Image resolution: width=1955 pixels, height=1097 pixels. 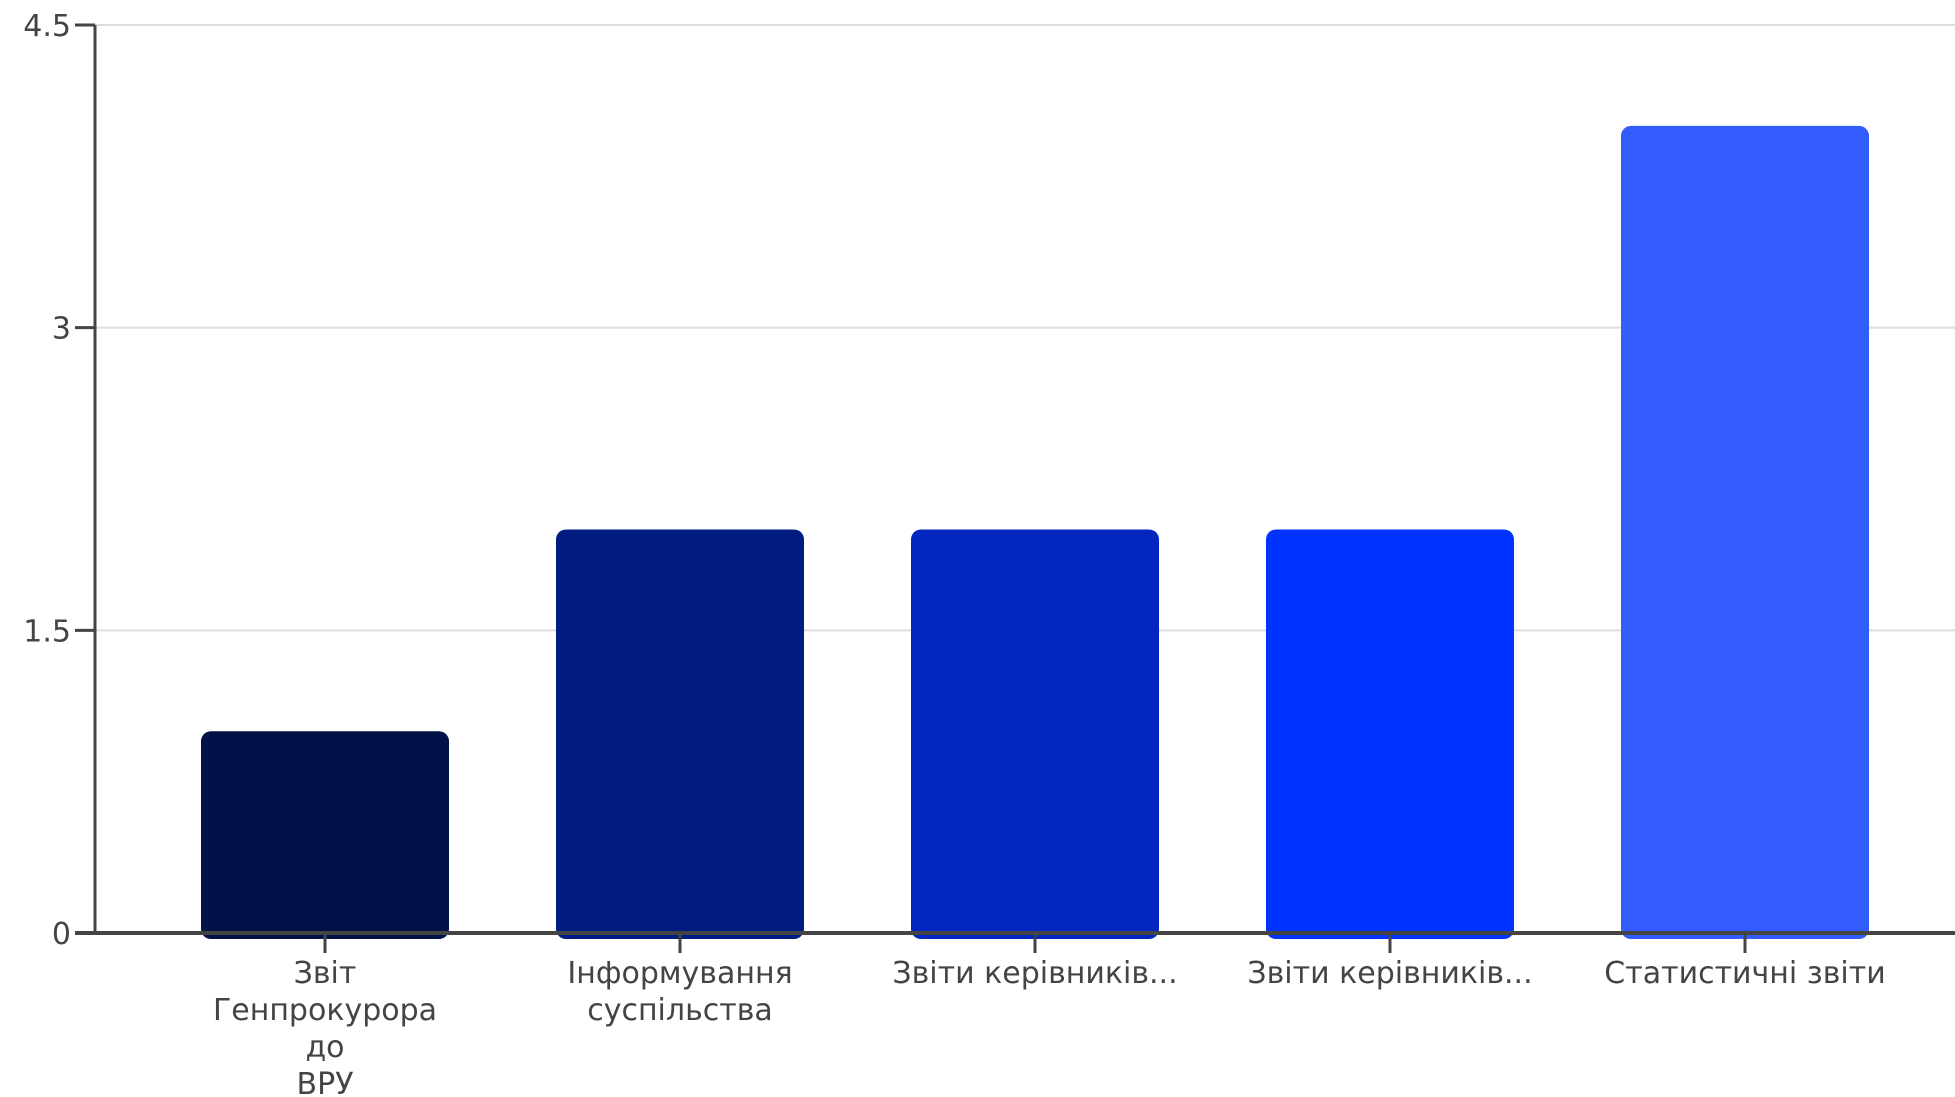 What do you see at coordinates (679, 992) in the screenshot?
I see `x-tick-label: Інформування суспільства` at bounding box center [679, 992].